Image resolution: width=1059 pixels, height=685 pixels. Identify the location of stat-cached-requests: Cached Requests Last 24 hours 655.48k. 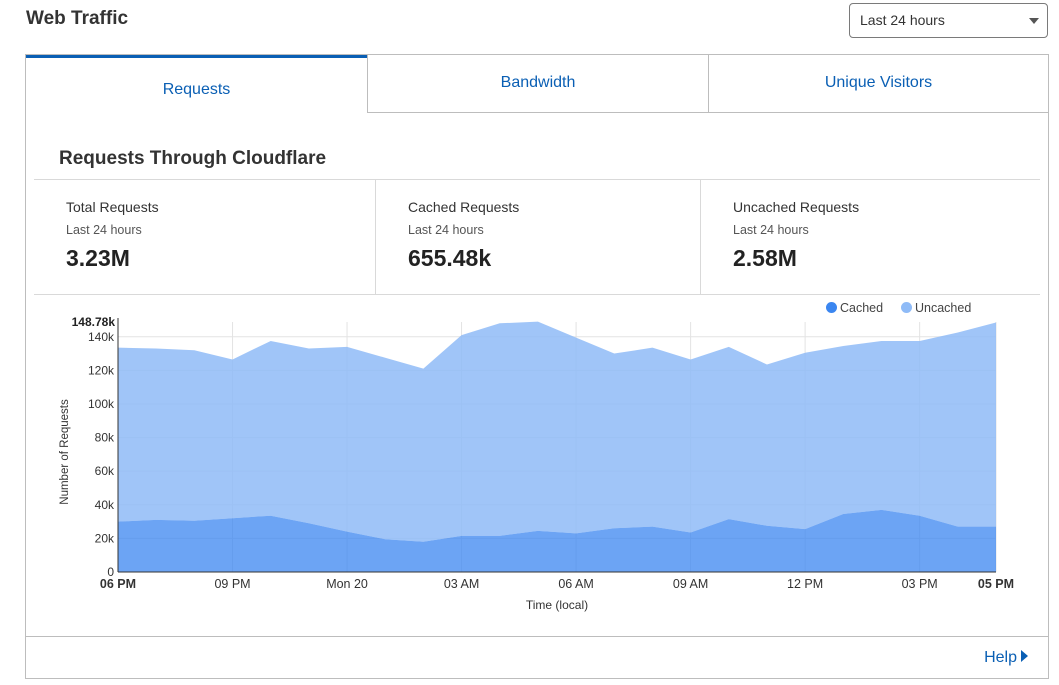
(537, 237).